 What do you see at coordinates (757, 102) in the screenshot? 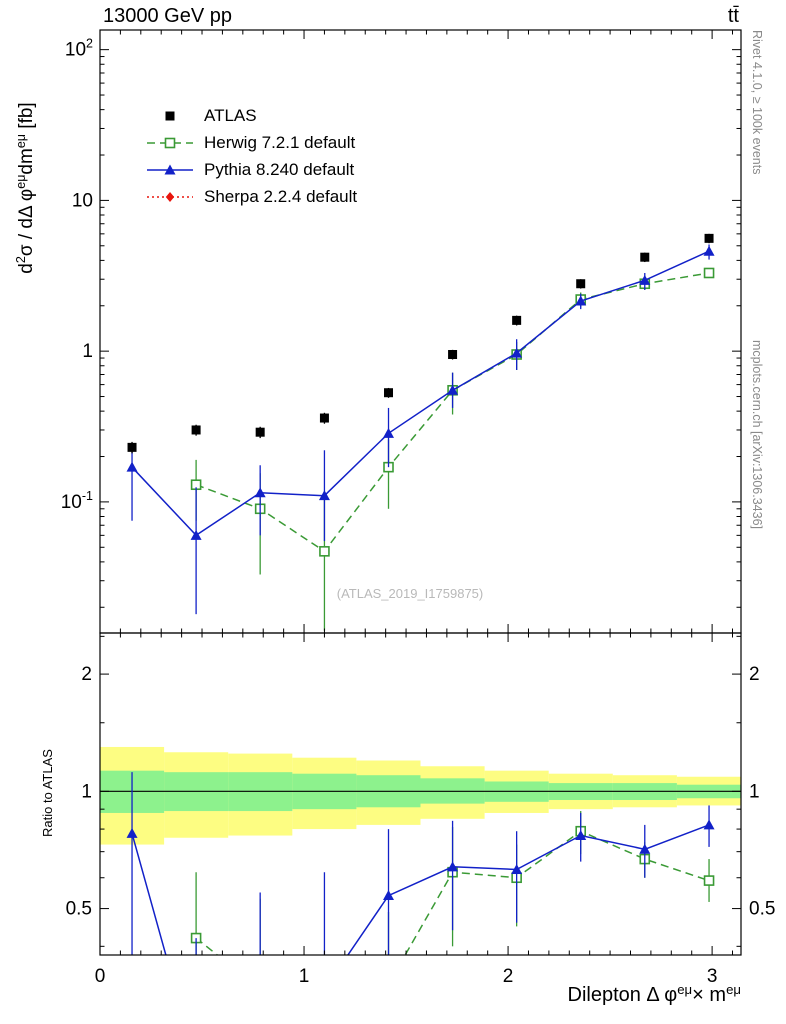
I see `rivet-version-note: Rivet 4.1.0, ≥ 100k events` at bounding box center [757, 102].